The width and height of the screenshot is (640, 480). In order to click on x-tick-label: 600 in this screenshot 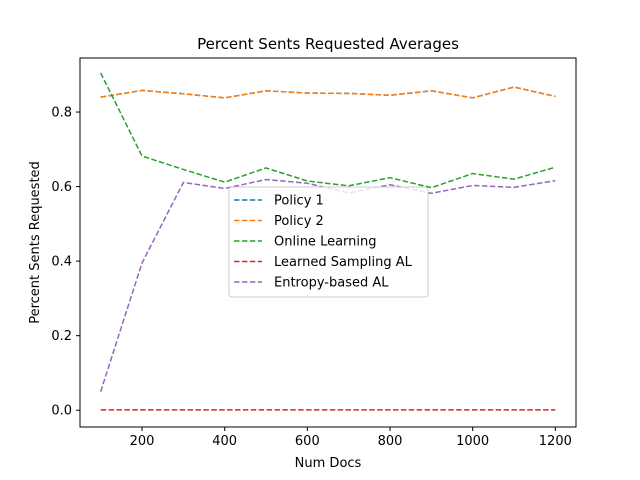, I will do `click(307, 441)`.